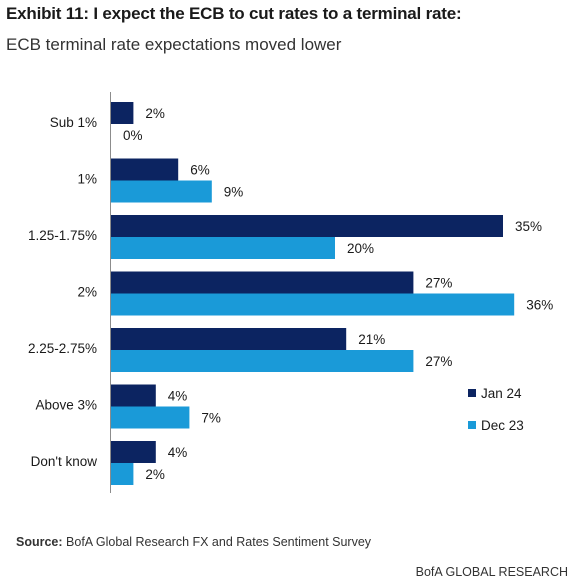 Image resolution: width=574 pixels, height=587 pixels. What do you see at coordinates (491, 572) in the screenshot?
I see `footer-brand: BofA GLOBAL RESEARCH` at bounding box center [491, 572].